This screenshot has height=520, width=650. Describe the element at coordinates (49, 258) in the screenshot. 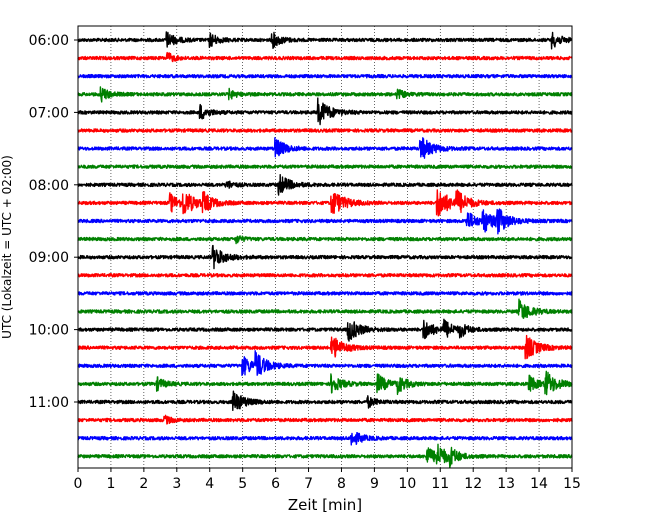

I see `y-tick-label: 09:00` at that location.